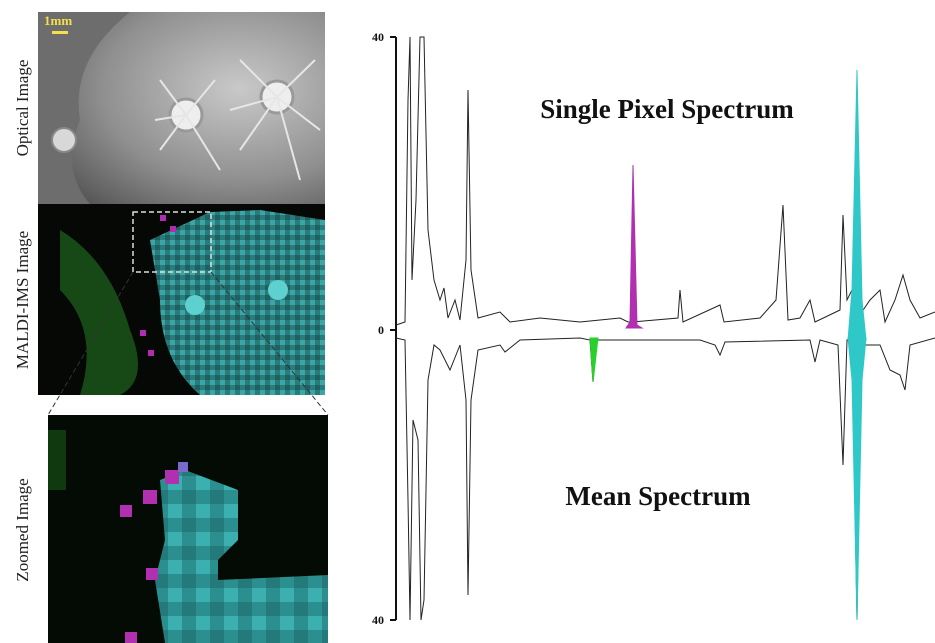  What do you see at coordinates (58, 20) in the screenshot?
I see `scale-bar-label: 1mm` at bounding box center [58, 20].